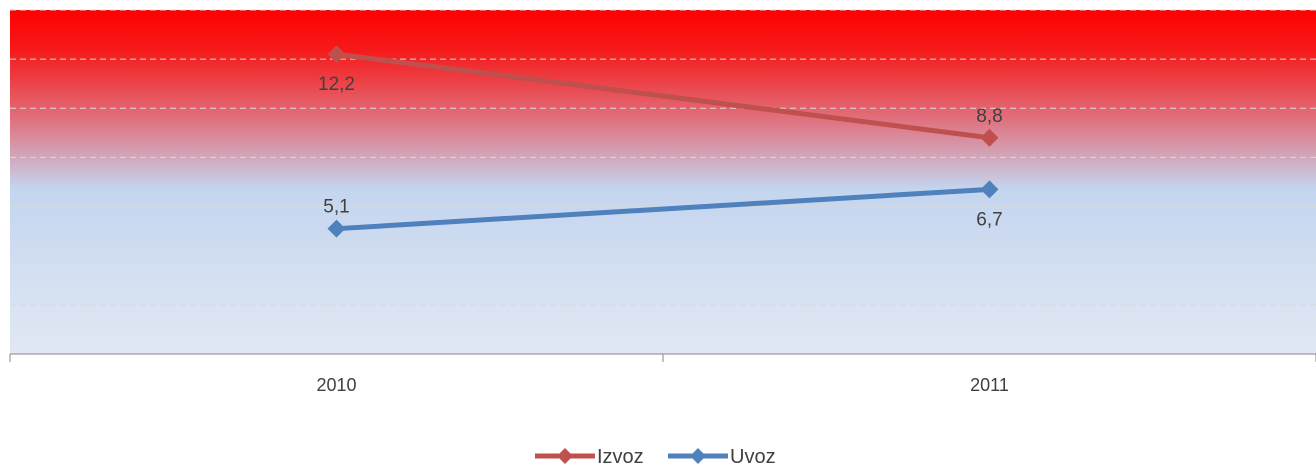 This screenshot has width=1316, height=471. Describe the element at coordinates (989, 116) in the screenshot. I see `data-label: 8,8` at that location.